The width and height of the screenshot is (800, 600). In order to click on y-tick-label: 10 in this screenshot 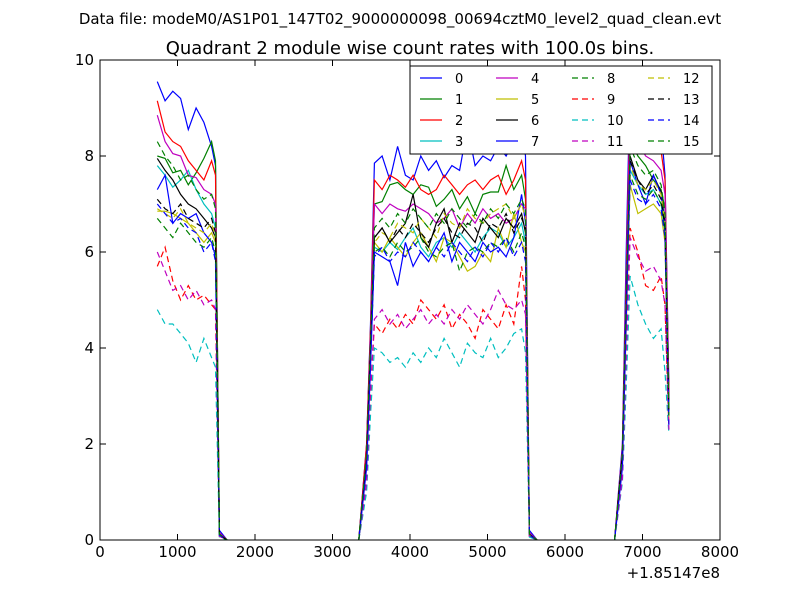, I will do `click(84, 60)`.